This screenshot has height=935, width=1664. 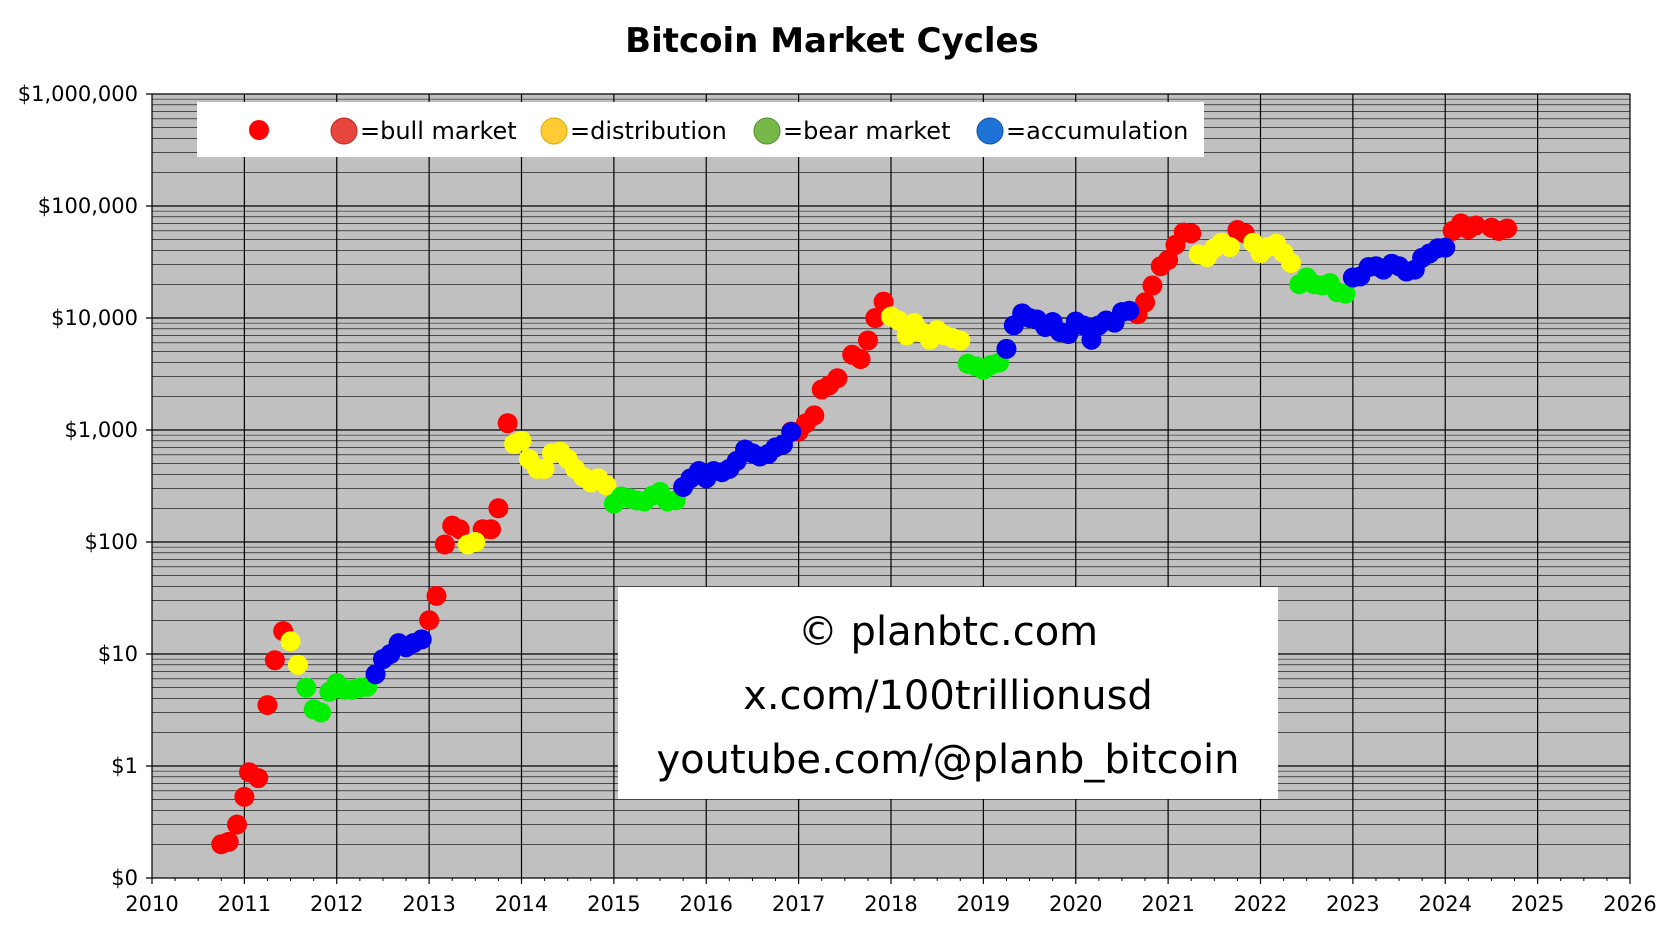 I want to click on x-tick-label: 2014, so click(x=521, y=904).